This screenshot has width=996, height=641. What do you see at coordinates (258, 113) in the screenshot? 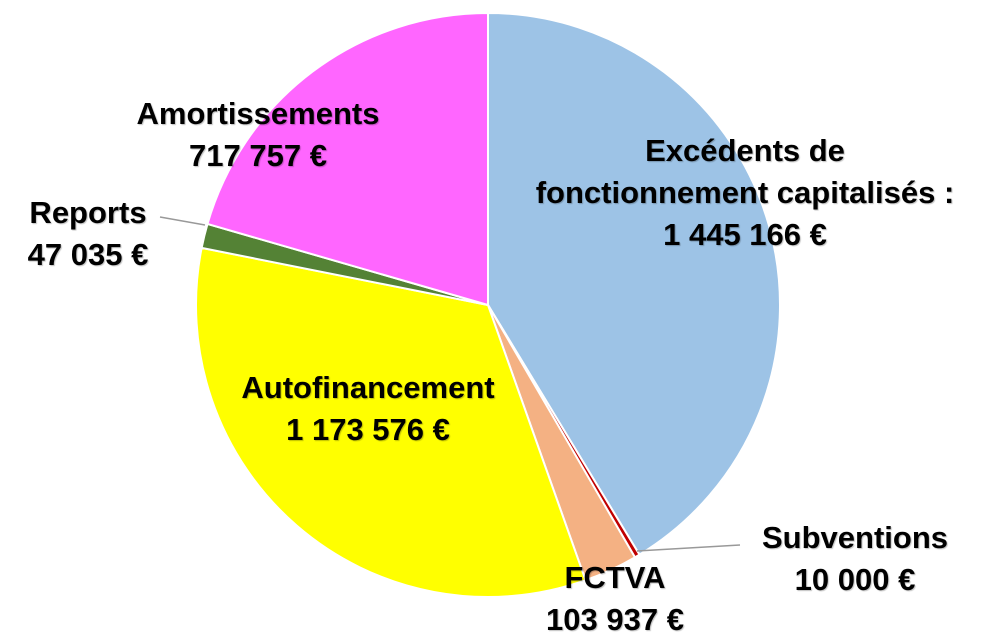
I see `category-label: Amortissements` at bounding box center [258, 113].